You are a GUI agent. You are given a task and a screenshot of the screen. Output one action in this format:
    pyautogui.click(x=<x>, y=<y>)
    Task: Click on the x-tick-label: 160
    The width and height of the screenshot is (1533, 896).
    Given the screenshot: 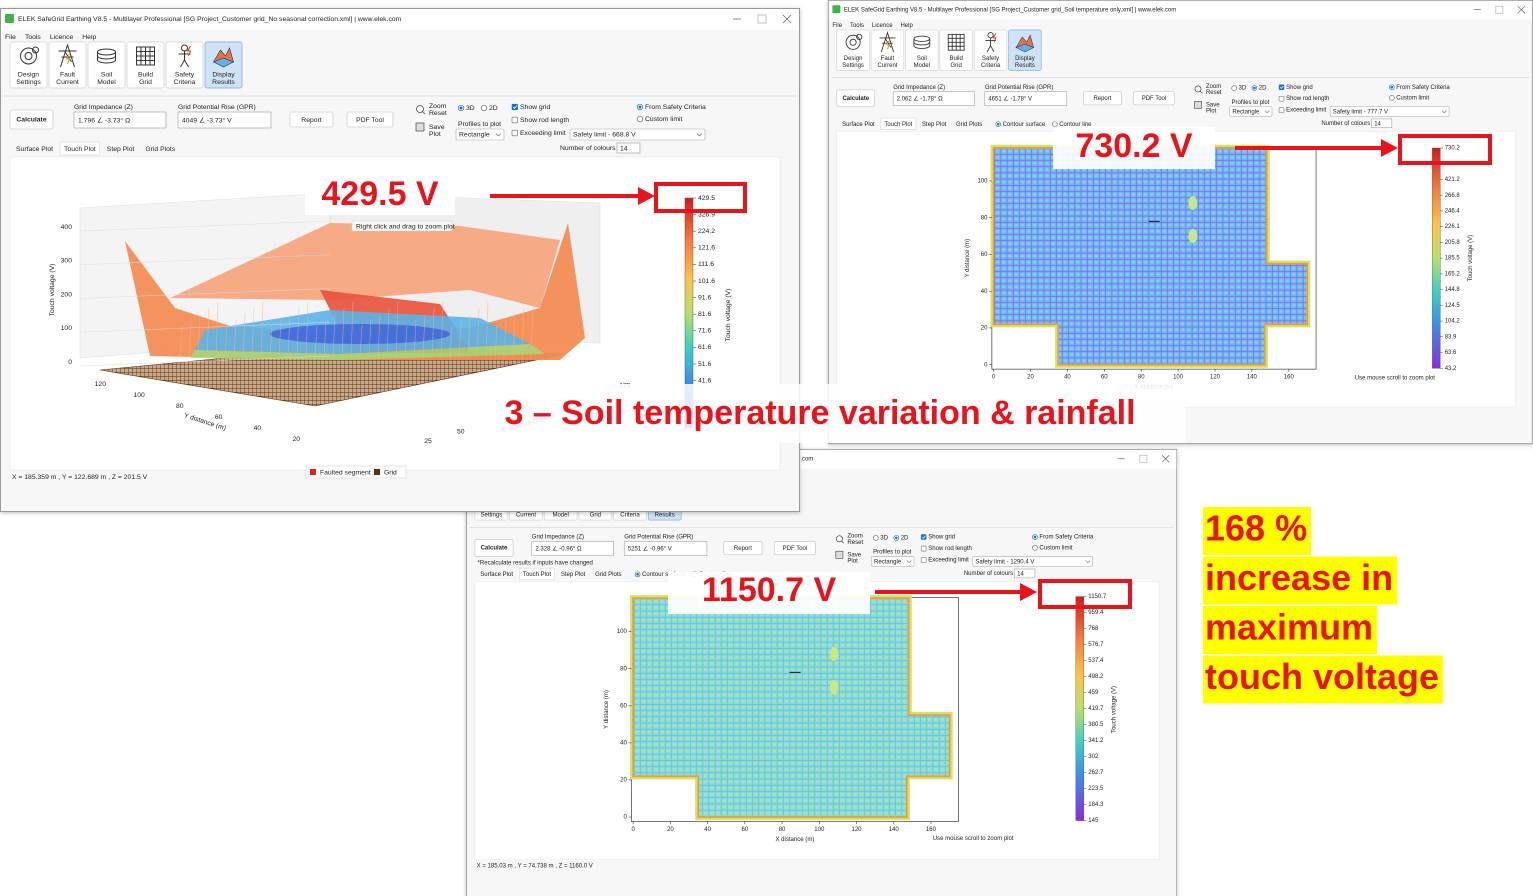 What is the action you would take?
    pyautogui.click(x=1289, y=378)
    